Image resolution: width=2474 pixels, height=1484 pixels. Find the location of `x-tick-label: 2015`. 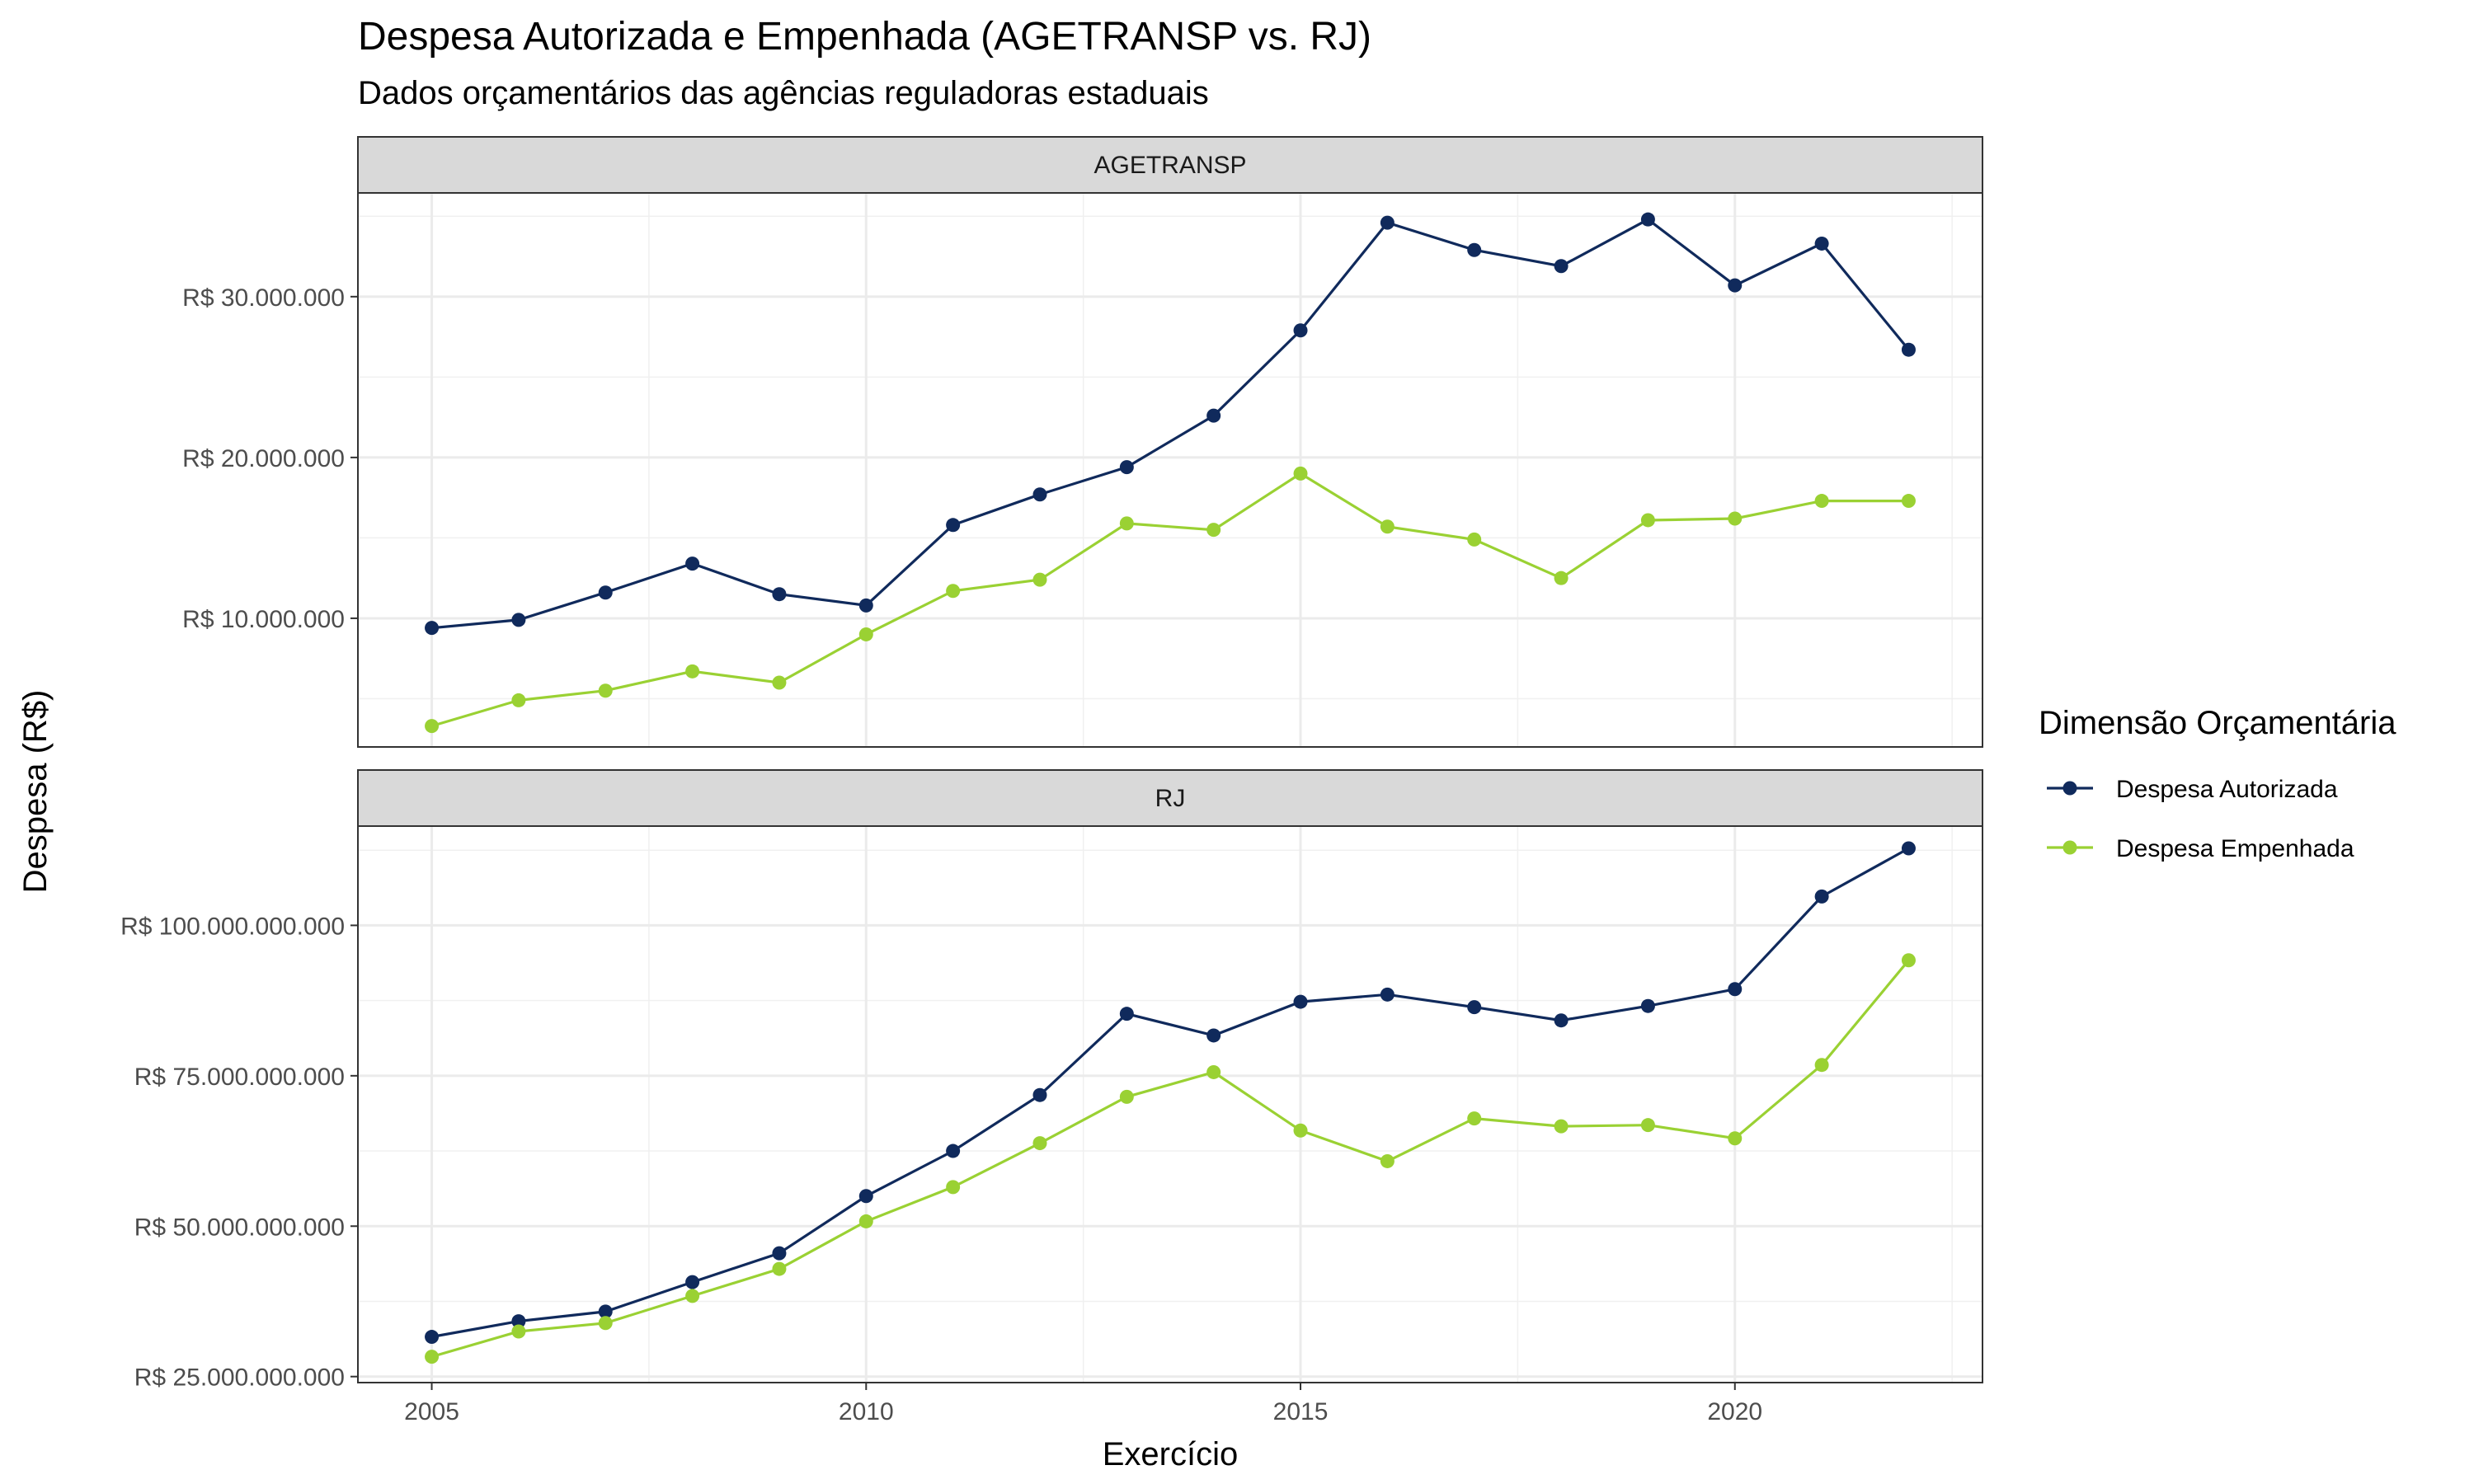

x-tick-label: 2015 is located at coordinates (1301, 1411).